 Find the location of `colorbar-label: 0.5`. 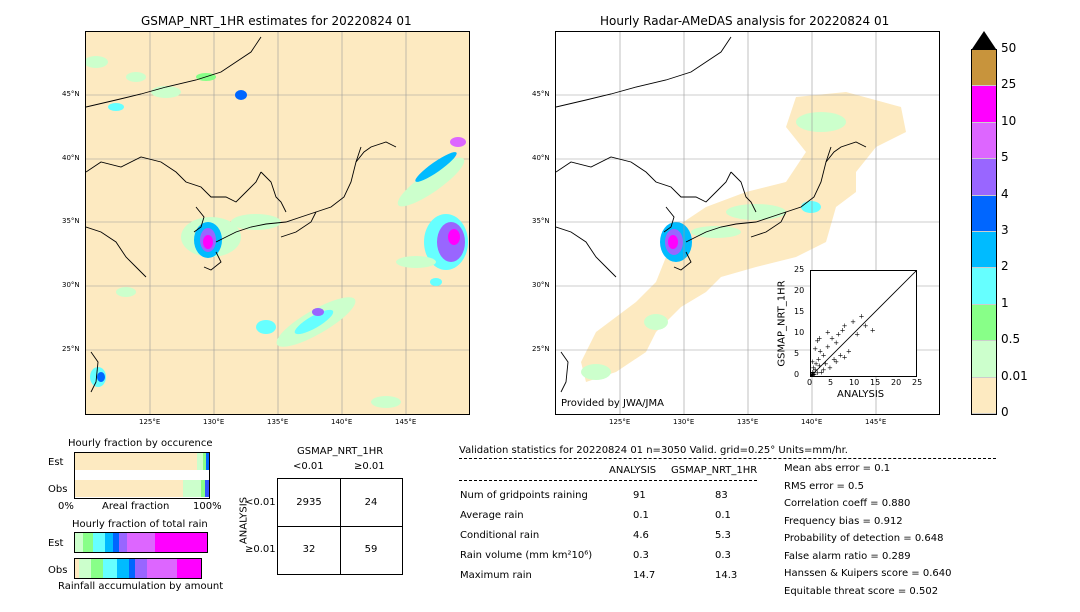

colorbar-label: 0.5 is located at coordinates (1011, 339).